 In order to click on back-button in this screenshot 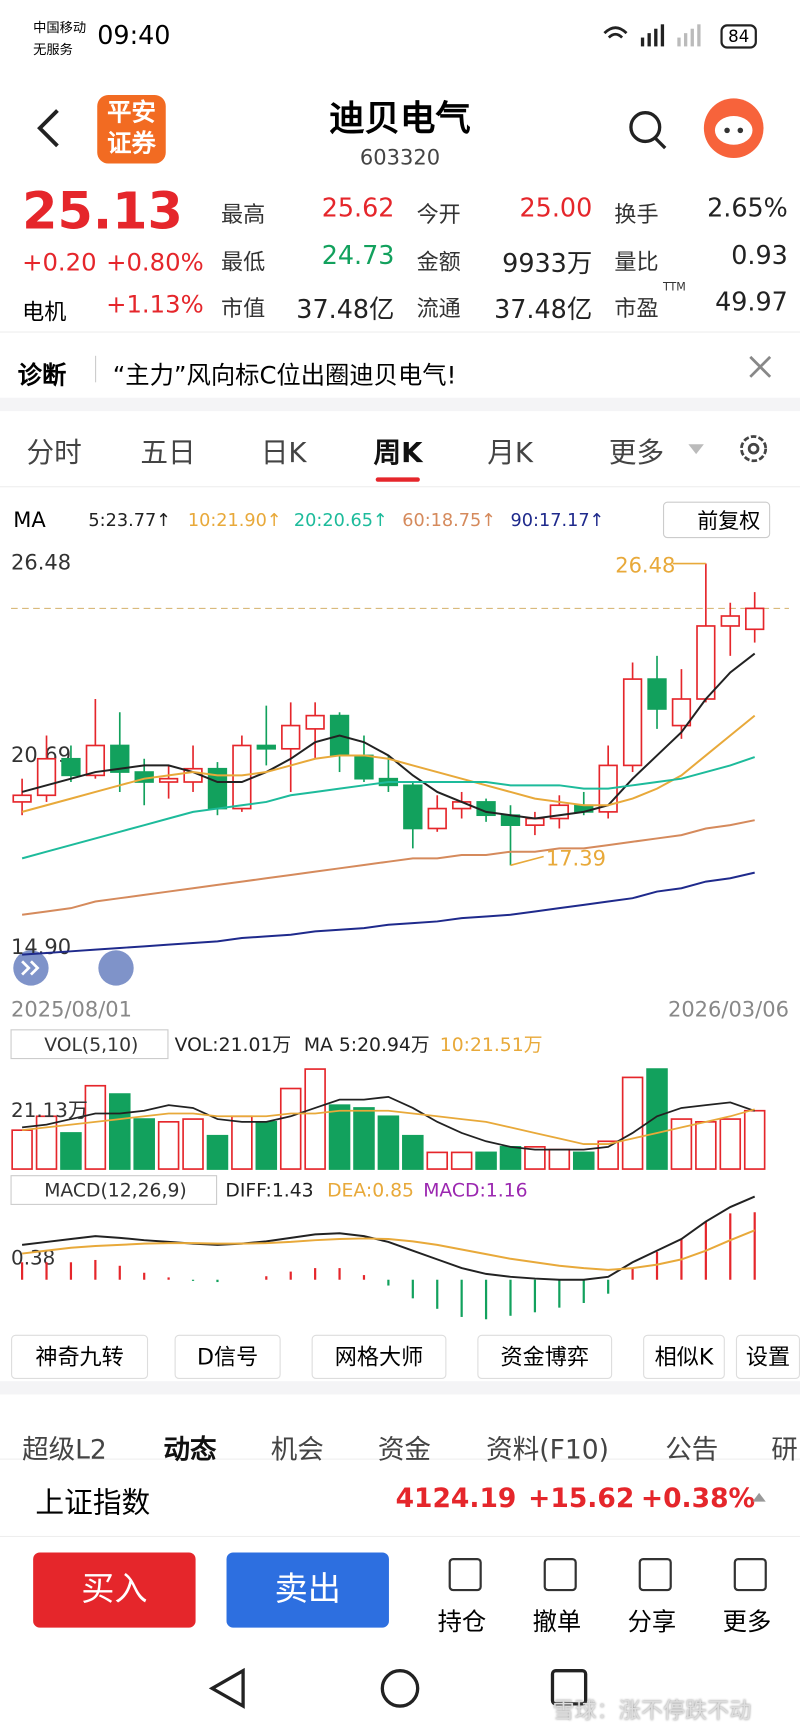, I will do `click(49, 128)`.